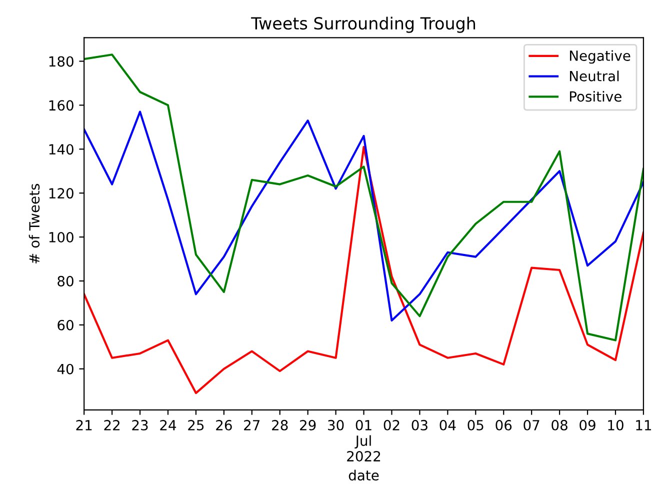 This screenshot has width=662, height=503. What do you see at coordinates (644, 425) in the screenshot?
I see `x-tick-label: 11` at bounding box center [644, 425].